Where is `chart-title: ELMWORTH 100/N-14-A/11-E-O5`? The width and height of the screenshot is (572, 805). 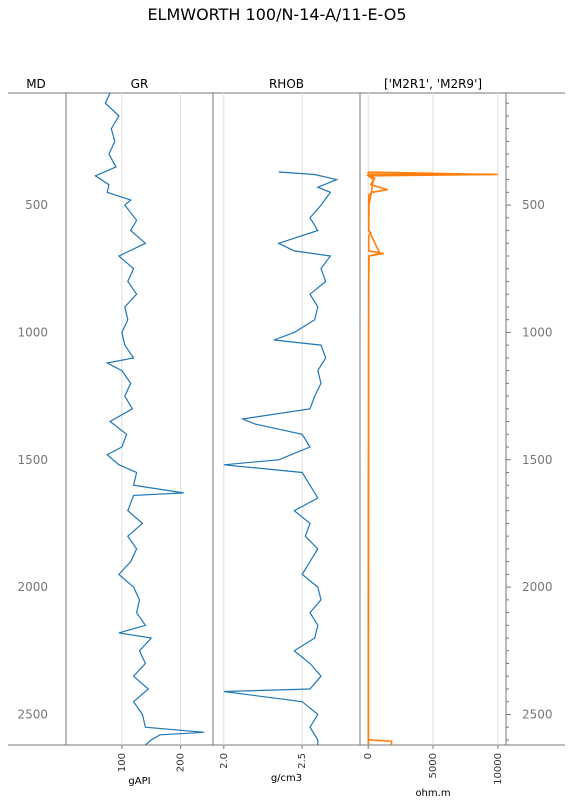 chart-title: ELMWORTH 100/N-14-A/11-E-O5 is located at coordinates (276, 14).